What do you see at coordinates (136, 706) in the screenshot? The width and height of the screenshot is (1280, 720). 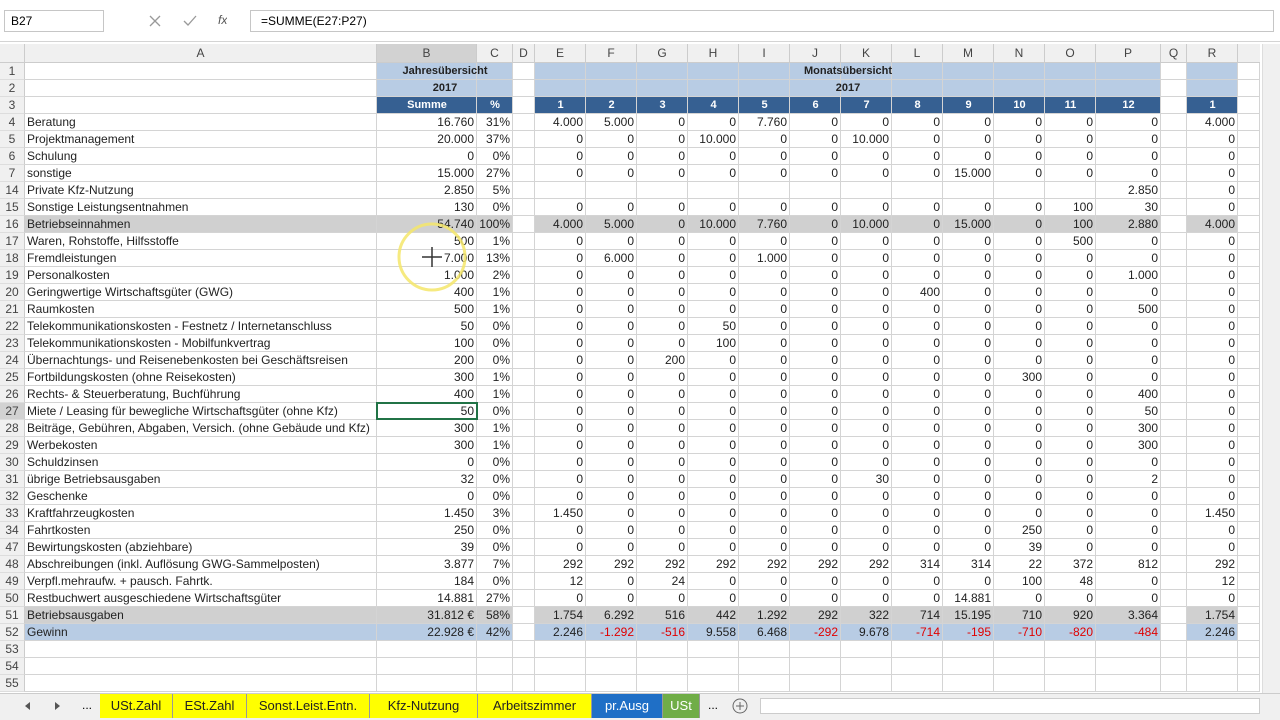 I see `sheet-tab: USt.Zahl` at bounding box center [136, 706].